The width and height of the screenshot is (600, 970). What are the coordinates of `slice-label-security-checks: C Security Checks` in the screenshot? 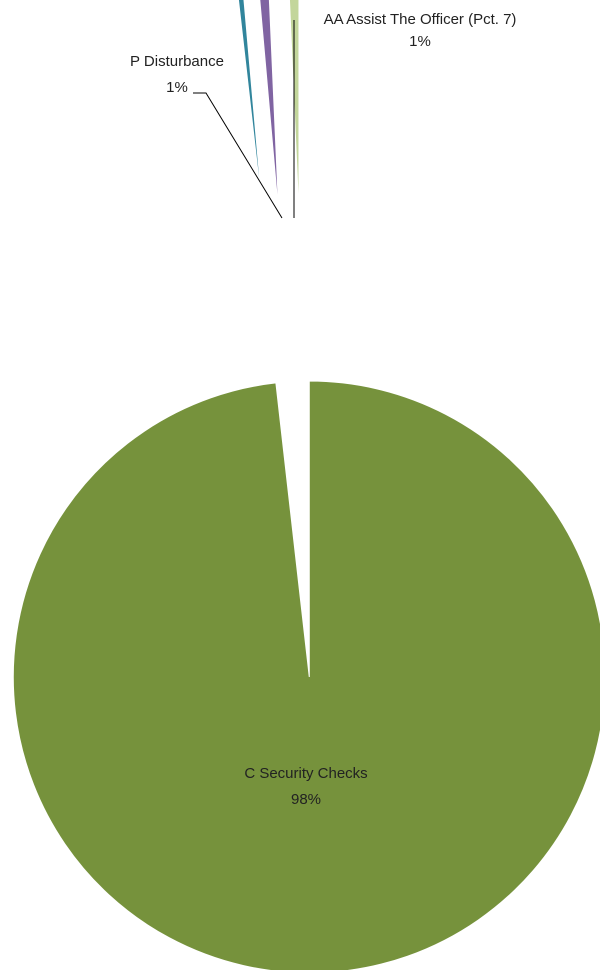 It's located at (305, 773).